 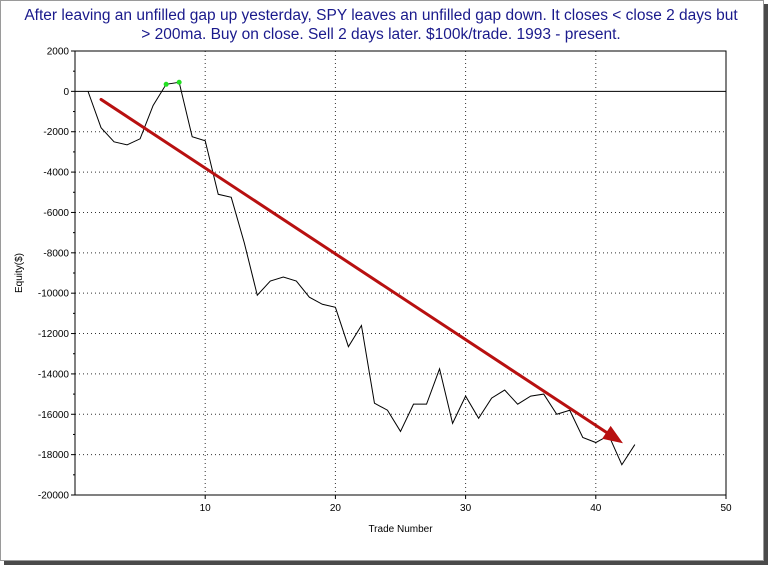 I want to click on x-tick-label: 20, so click(x=336, y=508).